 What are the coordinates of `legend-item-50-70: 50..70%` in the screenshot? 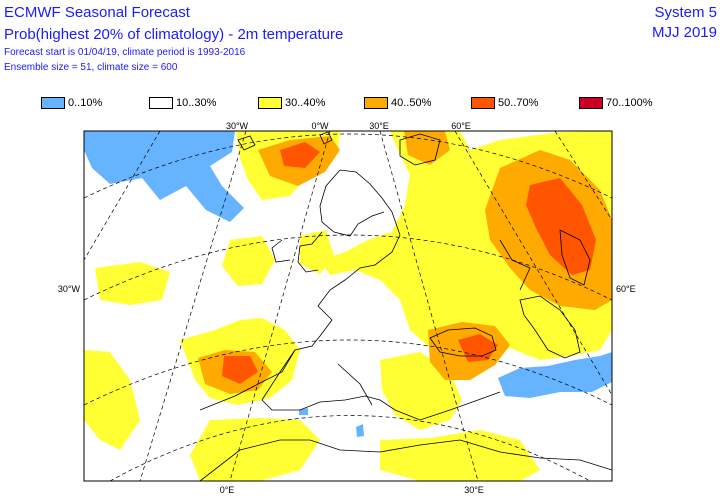 It's located at (504, 103).